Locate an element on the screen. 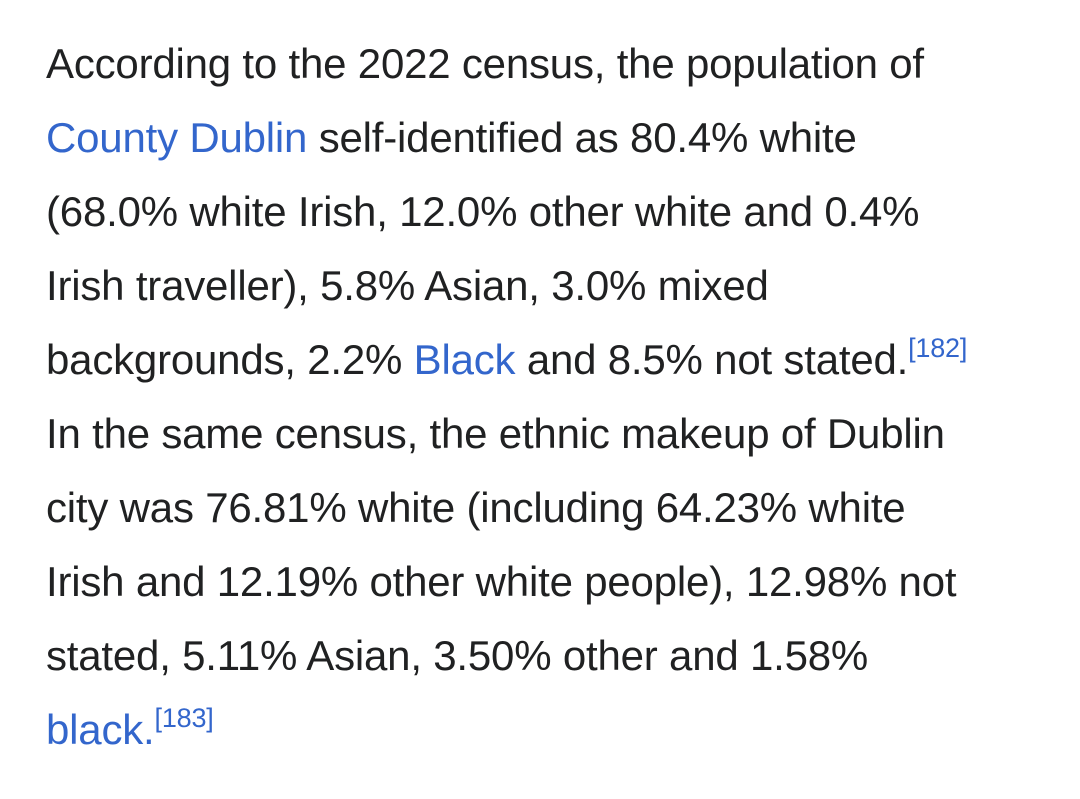 The height and width of the screenshot is (799, 1080). reference-182-link: [182] is located at coordinates (938, 348).